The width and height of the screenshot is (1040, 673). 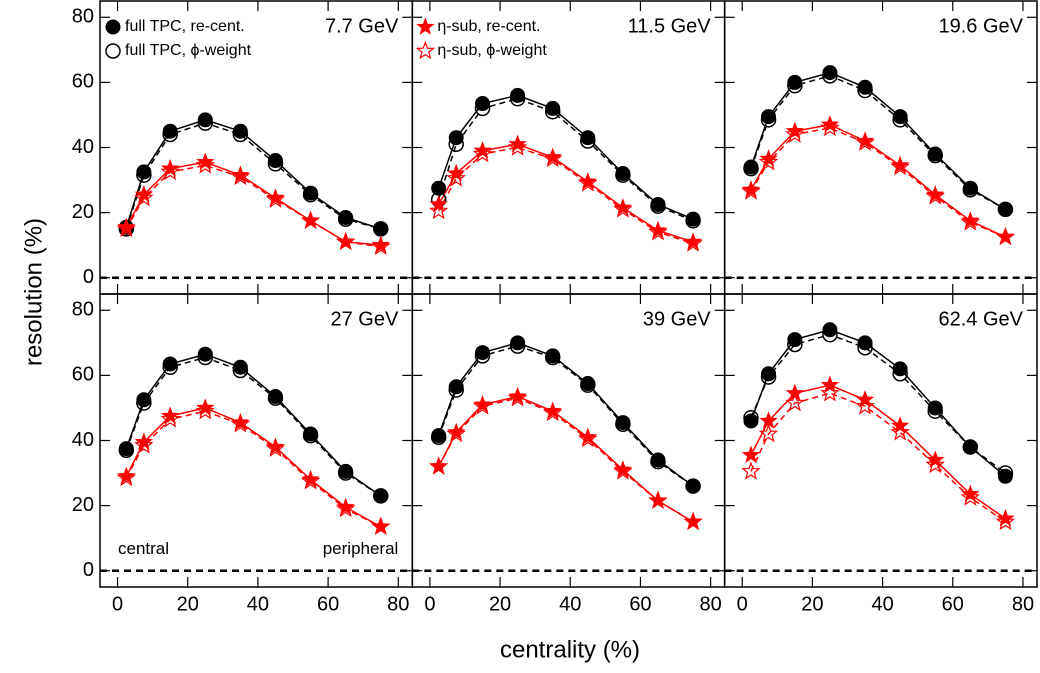 What do you see at coordinates (178, 50) in the screenshot?
I see `legend-item: full TPC, ϕ-weight` at bounding box center [178, 50].